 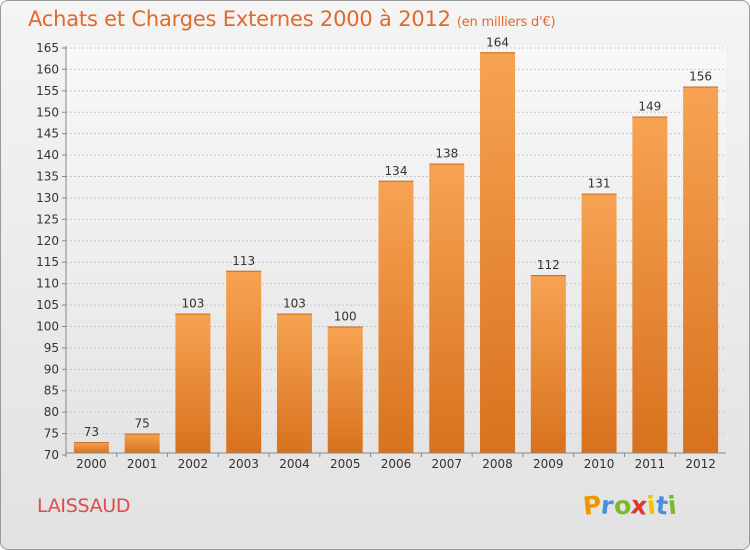 I want to click on x-tick-label: 2008, so click(x=497, y=464).